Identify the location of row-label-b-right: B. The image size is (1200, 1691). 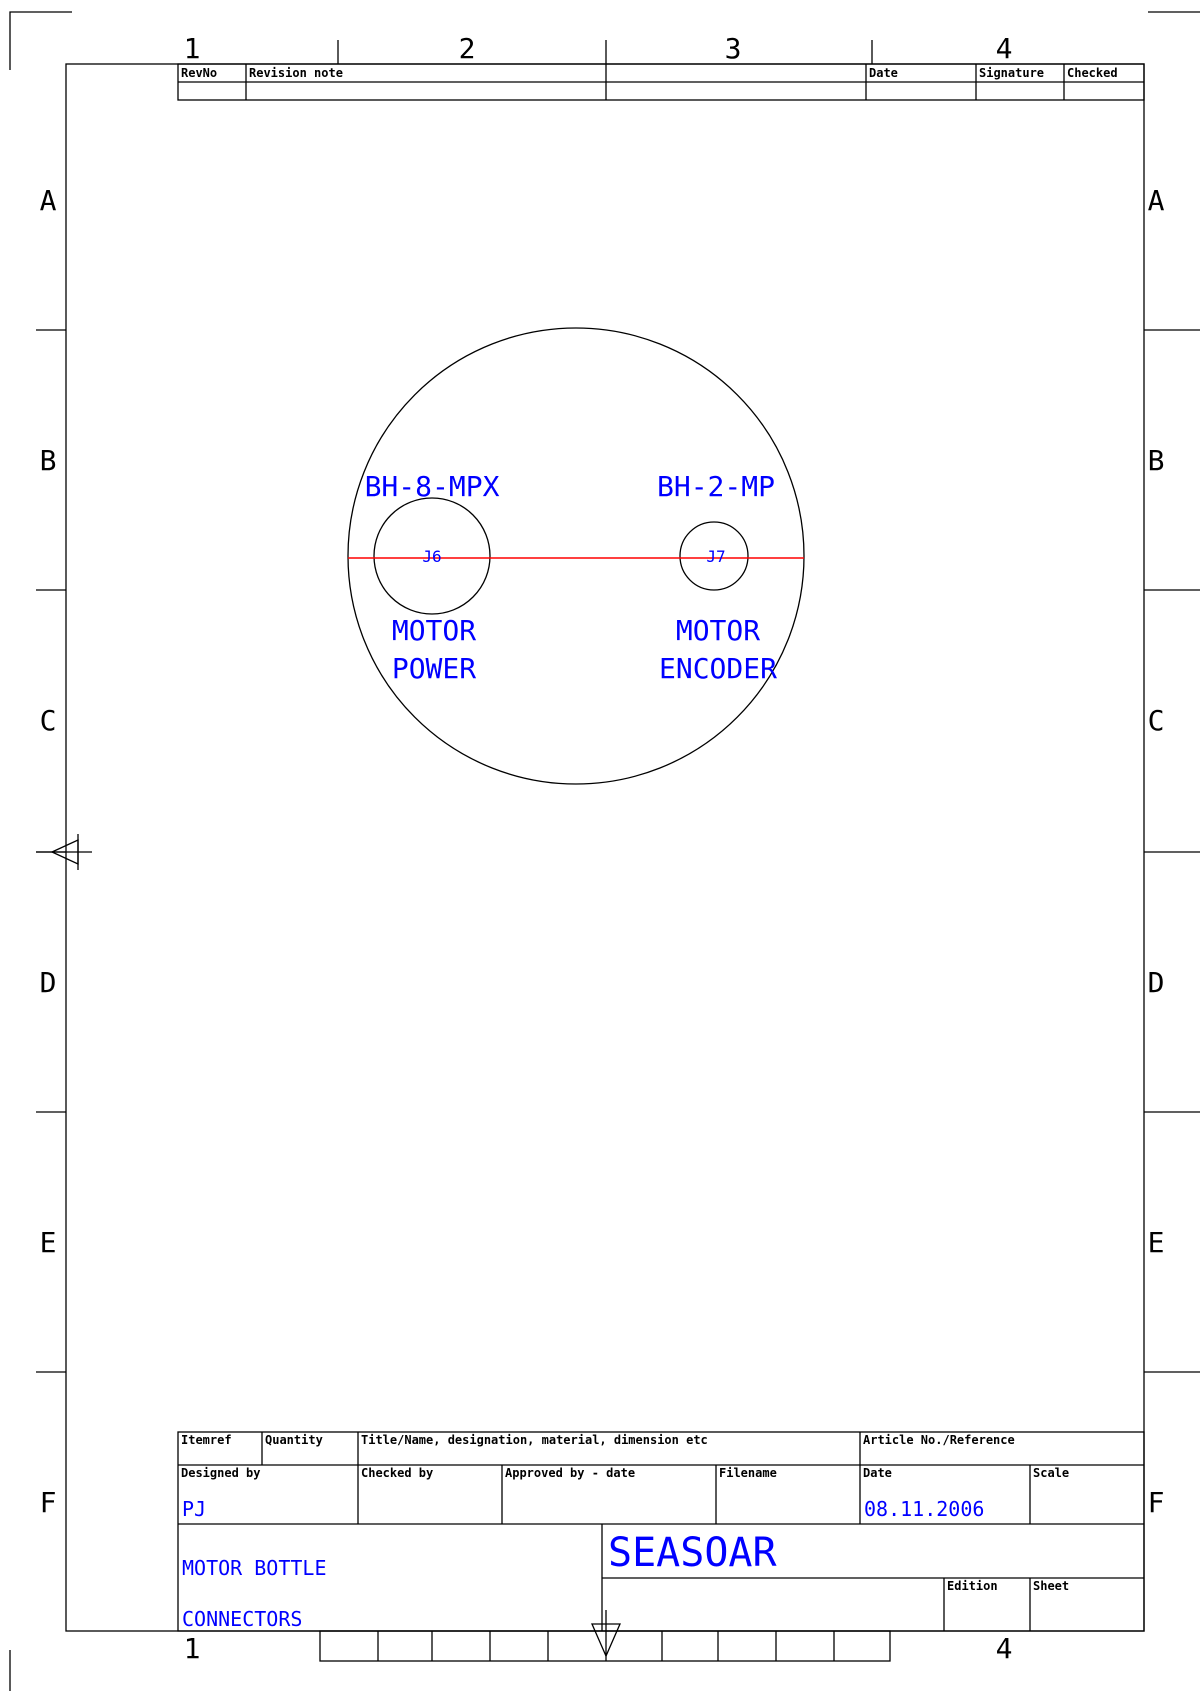
(1156, 460).